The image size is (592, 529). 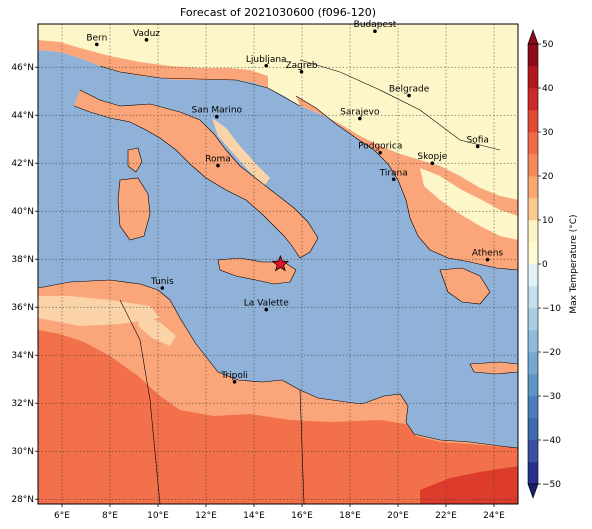 What do you see at coordinates (110, 516) in the screenshot?
I see `lon-tick-label: 8°E` at bounding box center [110, 516].